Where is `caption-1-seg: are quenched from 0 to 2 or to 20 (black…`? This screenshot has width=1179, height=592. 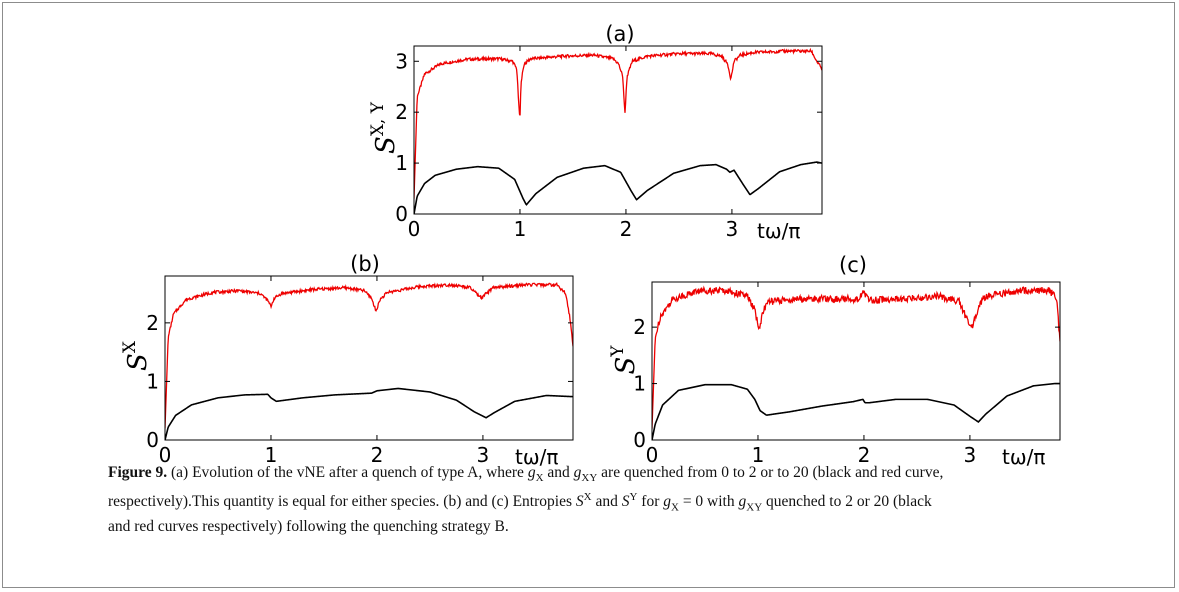
caption-1-seg: are quenched from 0 to 2 or to 20 (black… is located at coordinates (770, 472).